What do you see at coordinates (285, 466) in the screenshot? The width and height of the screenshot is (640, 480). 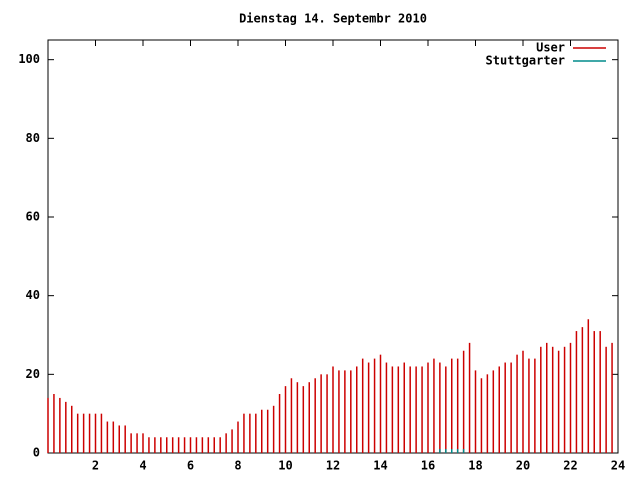 I see `x-tick-label: 10` at bounding box center [285, 466].